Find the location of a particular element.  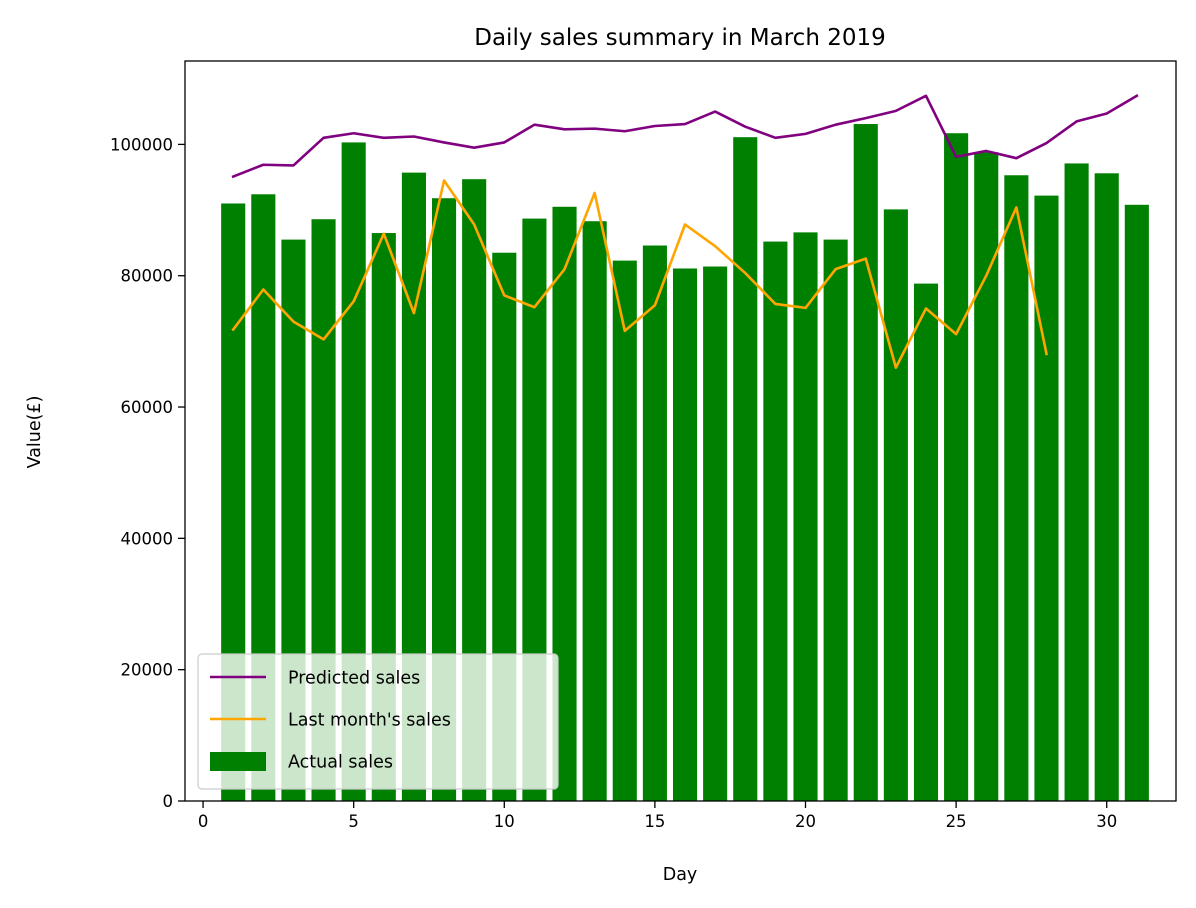

y-tick-label: 40000 is located at coordinates (147, 538).